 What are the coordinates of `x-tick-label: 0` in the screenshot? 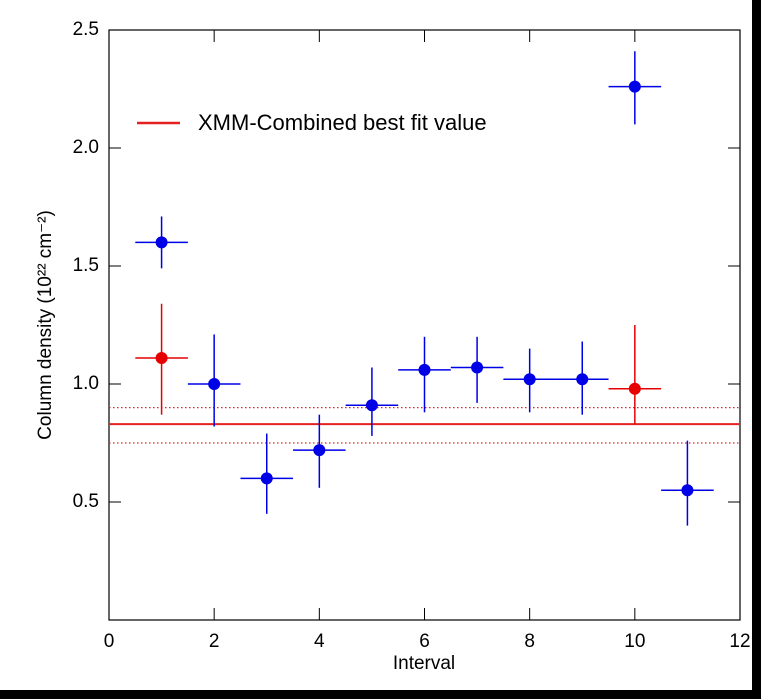 It's located at (109, 641).